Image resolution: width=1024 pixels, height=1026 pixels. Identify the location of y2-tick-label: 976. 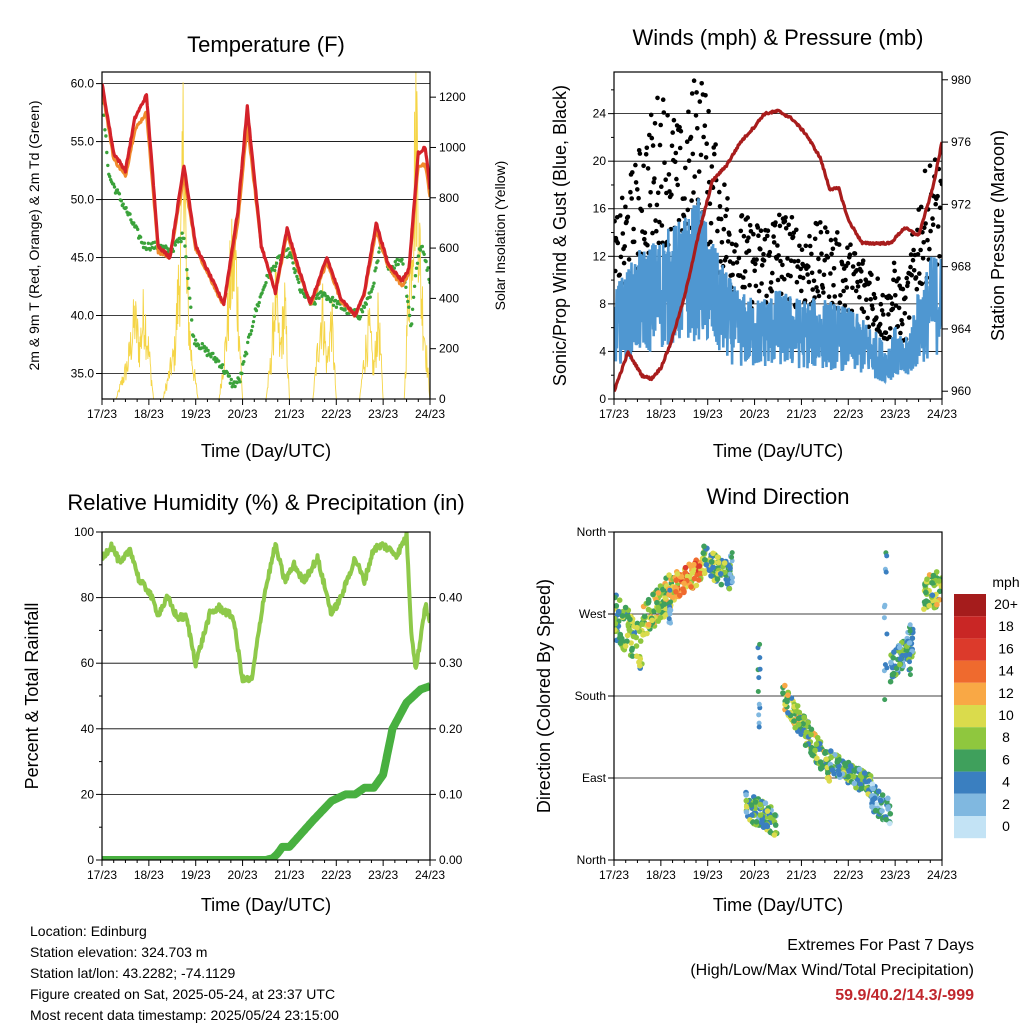
(961, 142).